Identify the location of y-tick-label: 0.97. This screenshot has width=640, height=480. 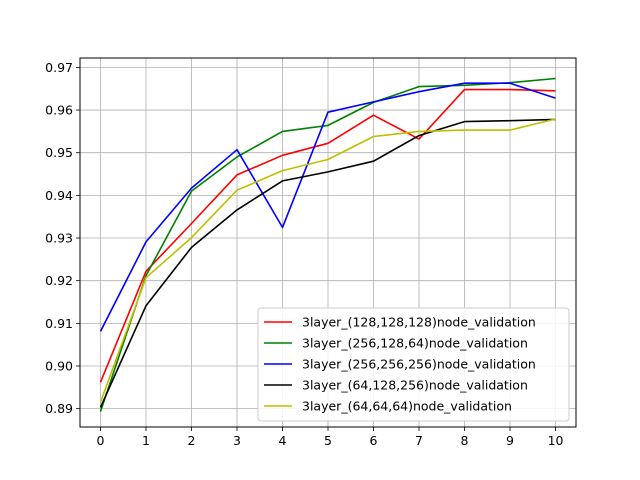
(59, 67).